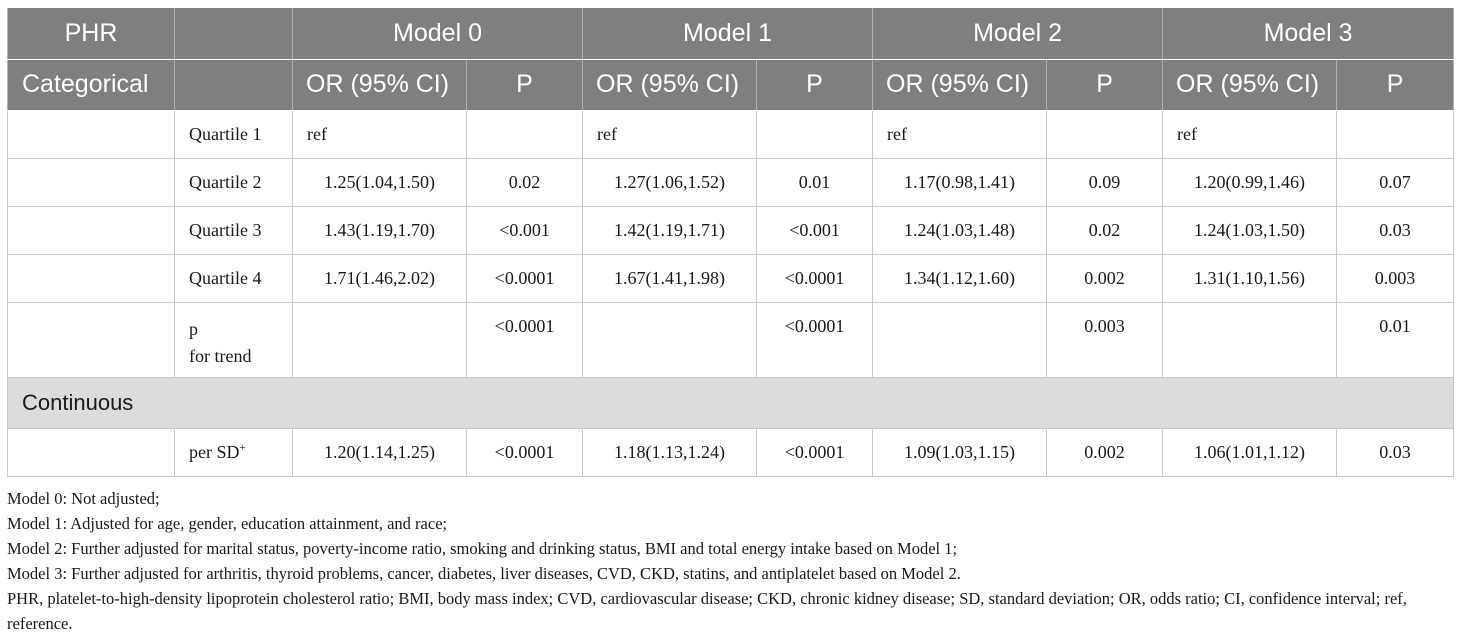 Image resolution: width=1460 pixels, height=638 pixels. I want to click on or-cell: 1.67(1.41,1.98), so click(670, 278).